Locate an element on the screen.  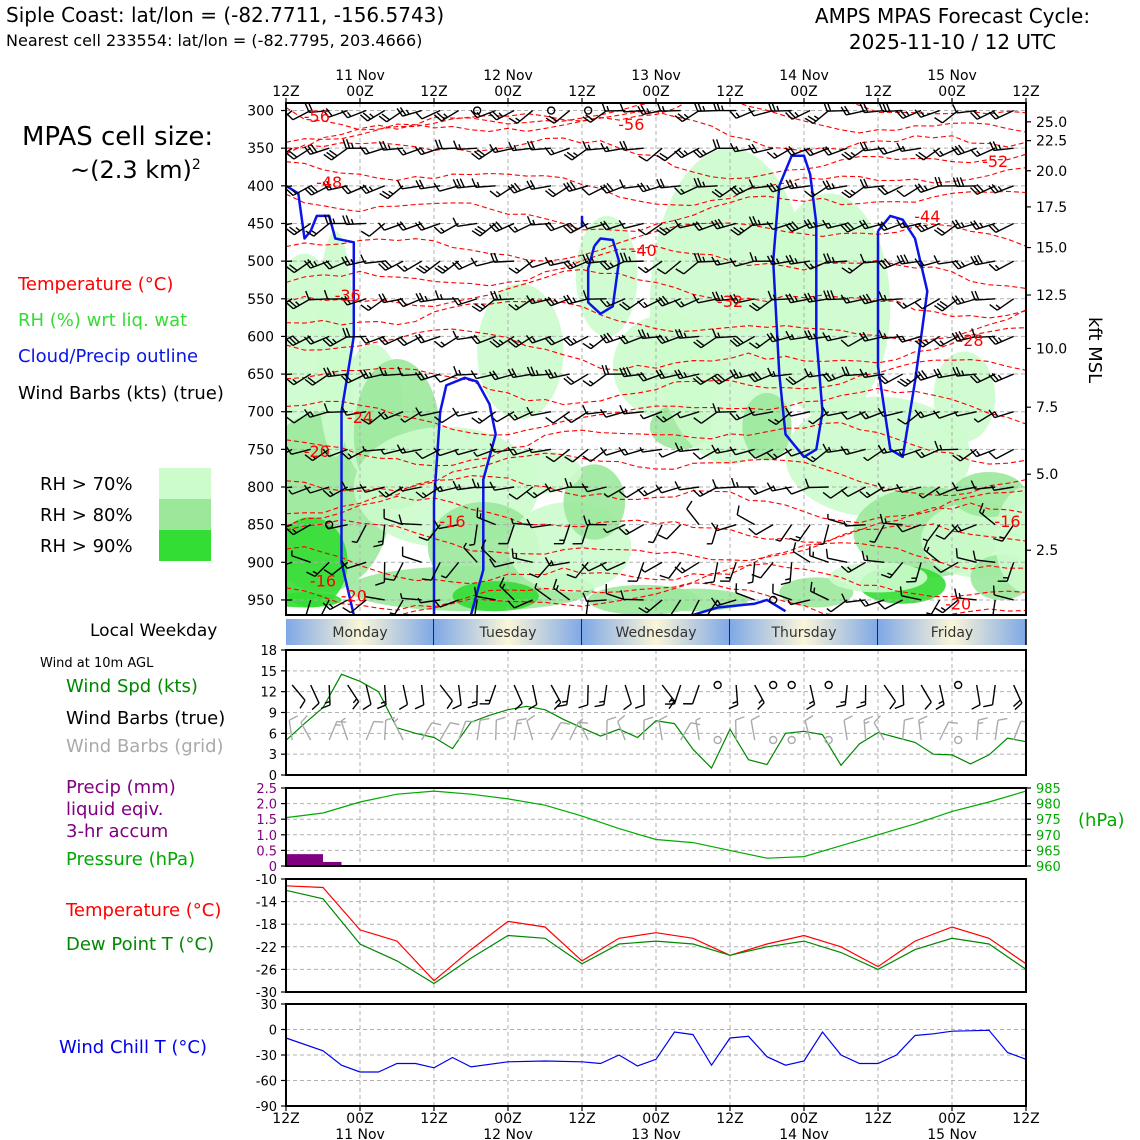
barb-800-28-flag is located at coordinates (436, 487).